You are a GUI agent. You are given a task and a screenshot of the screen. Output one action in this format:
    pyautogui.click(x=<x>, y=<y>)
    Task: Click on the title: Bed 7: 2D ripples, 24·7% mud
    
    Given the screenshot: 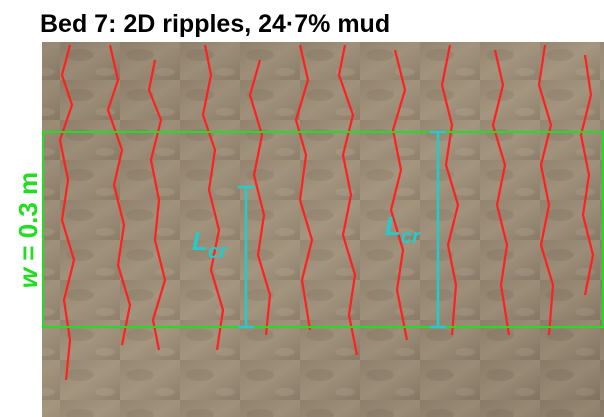 What is the action you would take?
    pyautogui.click(x=215, y=24)
    